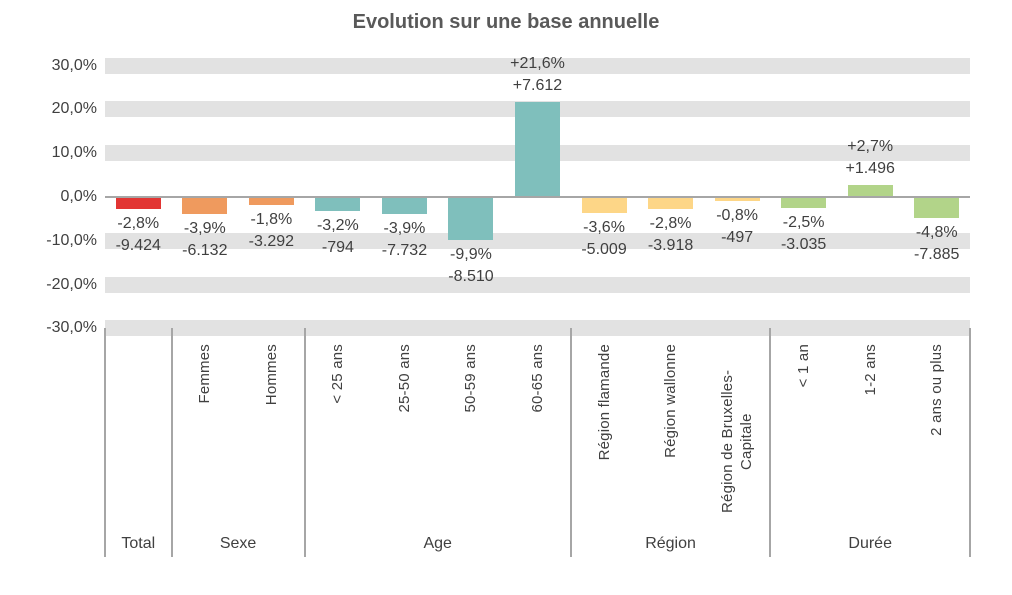 The height and width of the screenshot is (595, 1012). I want to click on x-group-label: Age, so click(437, 543).